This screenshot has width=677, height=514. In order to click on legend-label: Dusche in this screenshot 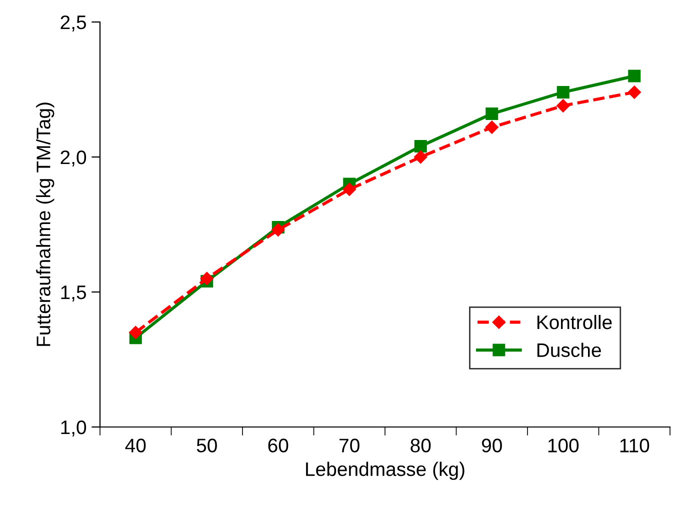, I will do `click(569, 350)`.